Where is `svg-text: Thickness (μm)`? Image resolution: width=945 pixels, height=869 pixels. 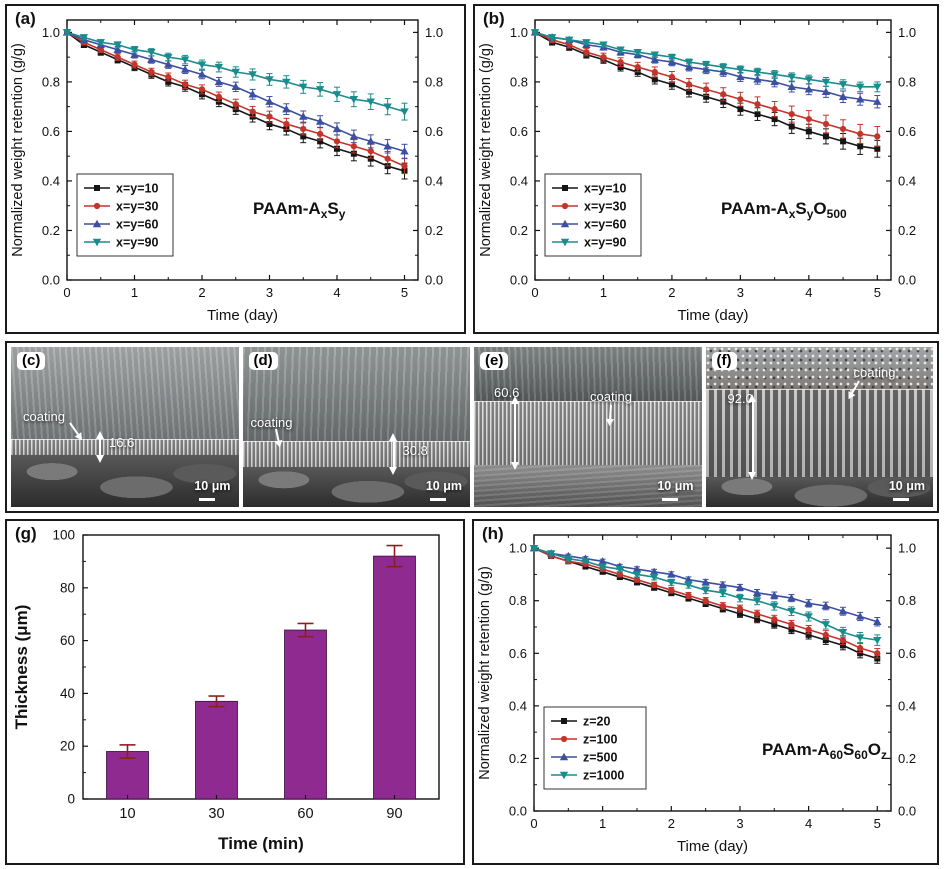 svg-text: Thickness (μm) is located at coordinates (21, 667).